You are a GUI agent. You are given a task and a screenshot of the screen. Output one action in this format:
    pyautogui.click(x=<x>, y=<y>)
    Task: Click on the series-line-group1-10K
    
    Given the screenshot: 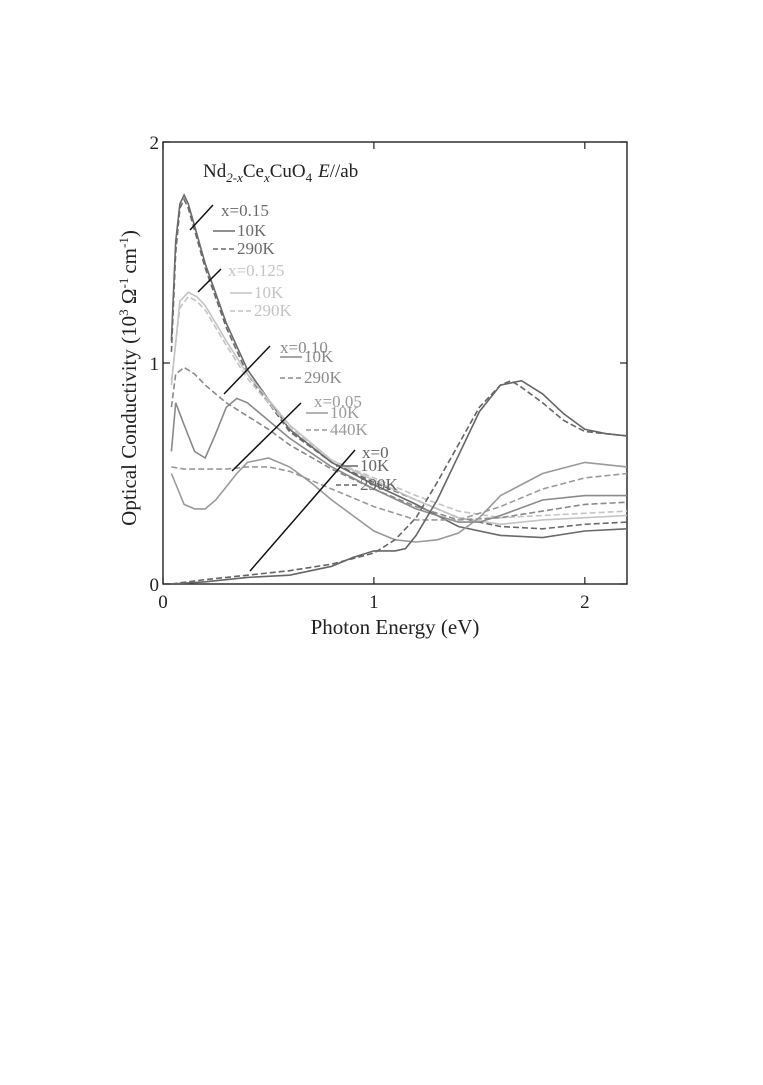 What is the action you would take?
    pyautogui.click(x=398, y=408)
    